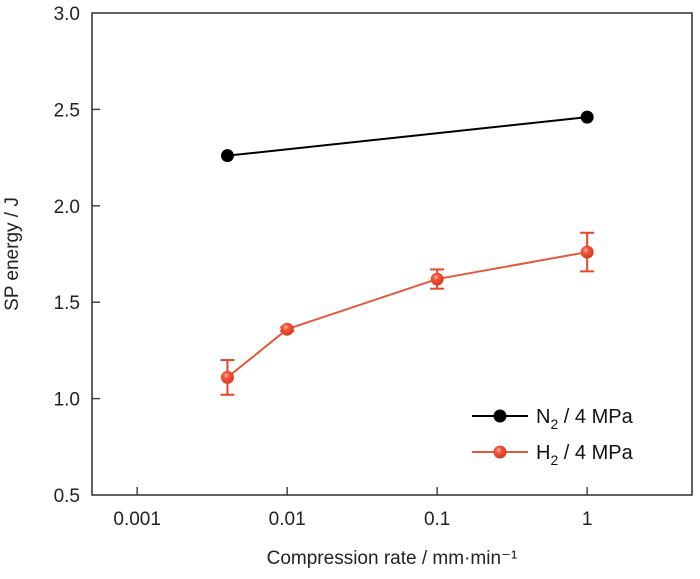 The width and height of the screenshot is (700, 579). I want to click on legend-label: N2 / 4 MPa, so click(585, 419).